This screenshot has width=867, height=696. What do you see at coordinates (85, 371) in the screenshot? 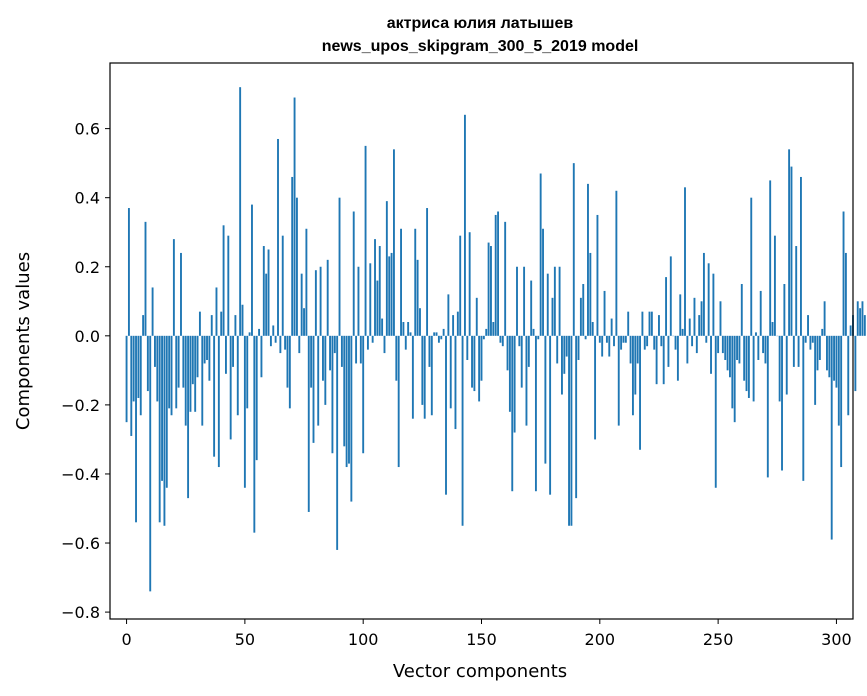
I see `y-axis-ticks: −0.8 −0.6 −0.4 −0.2 0.0 0.2 0.4 0.6` at bounding box center [85, 371].